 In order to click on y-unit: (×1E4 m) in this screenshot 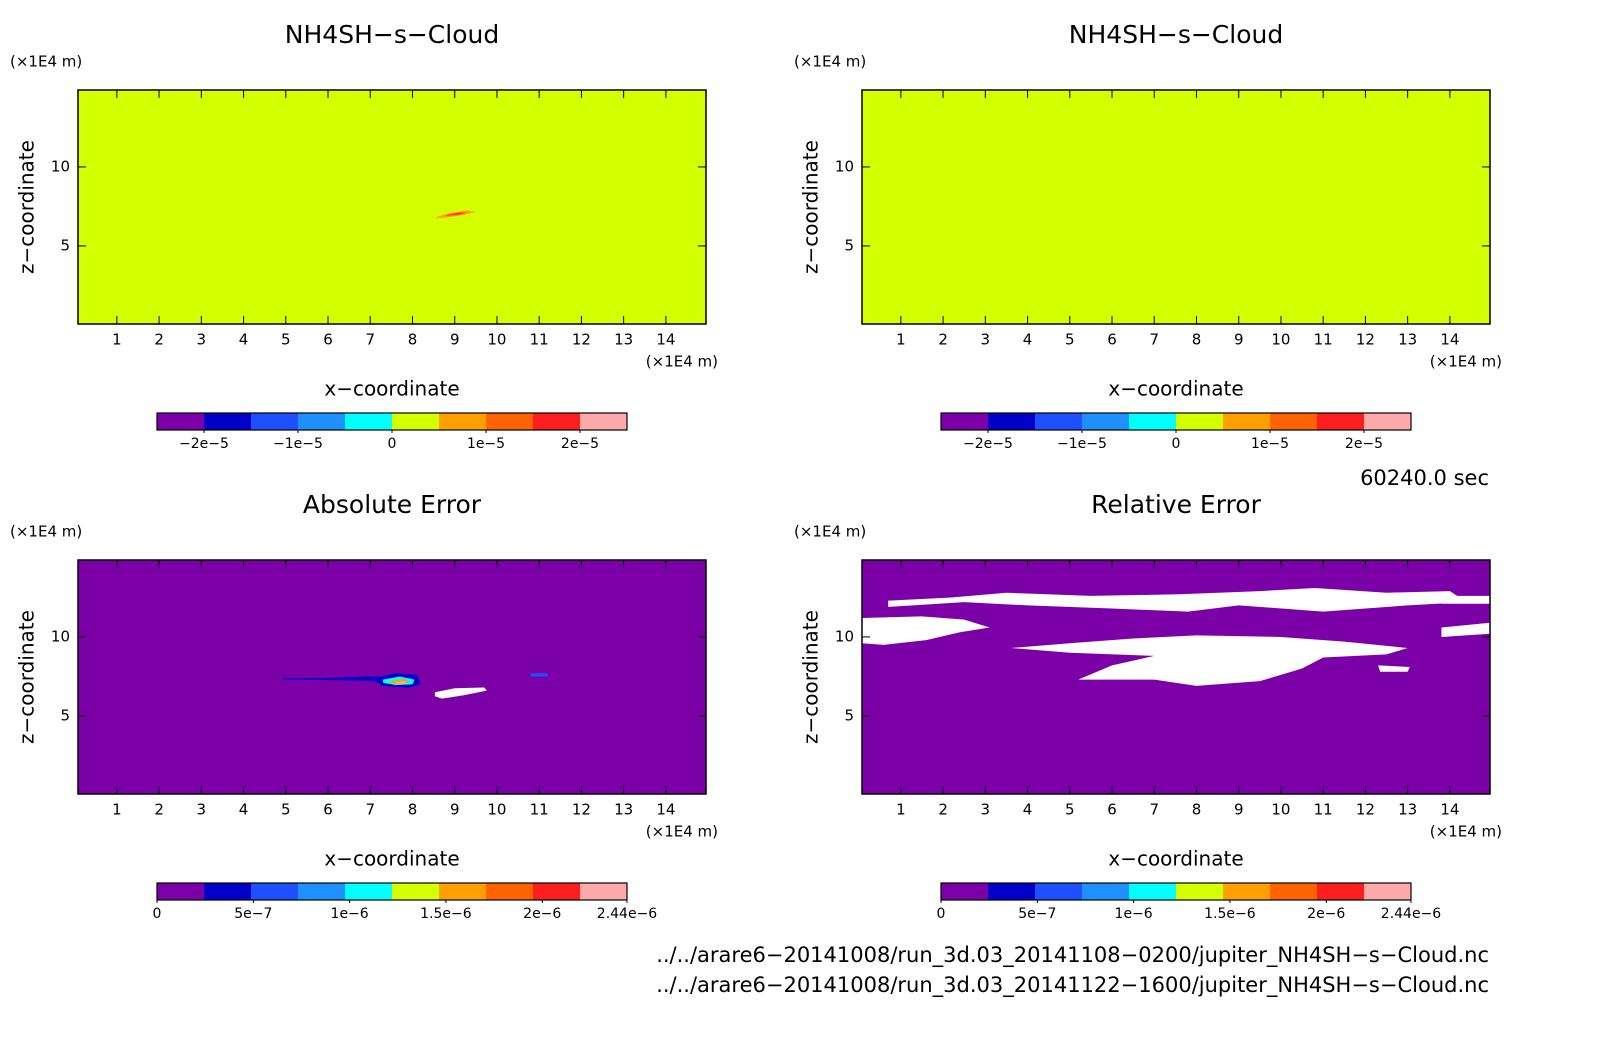, I will do `click(830, 532)`.